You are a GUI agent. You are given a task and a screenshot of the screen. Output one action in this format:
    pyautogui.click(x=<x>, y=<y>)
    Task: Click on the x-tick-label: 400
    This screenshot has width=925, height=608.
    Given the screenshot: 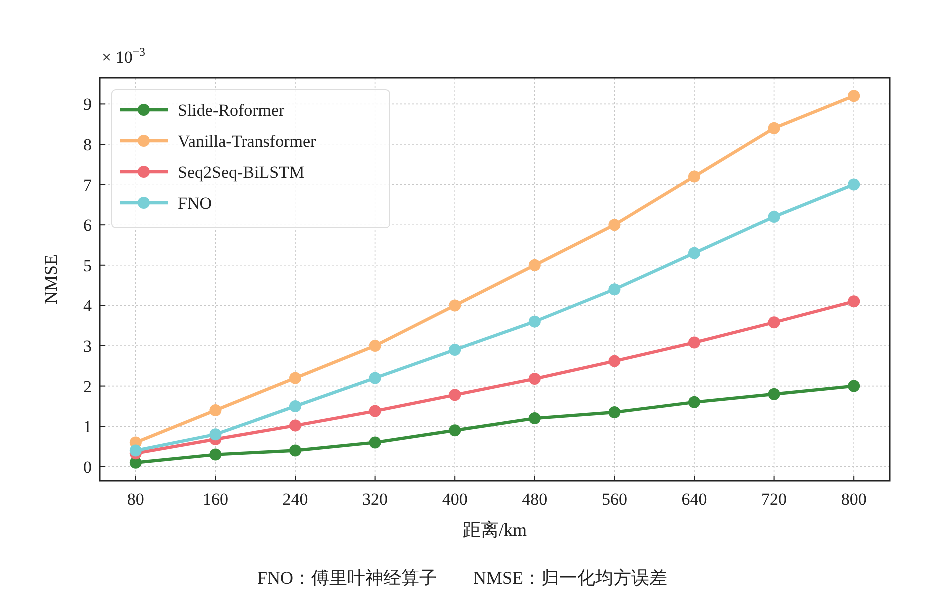 What is the action you would take?
    pyautogui.click(x=455, y=499)
    